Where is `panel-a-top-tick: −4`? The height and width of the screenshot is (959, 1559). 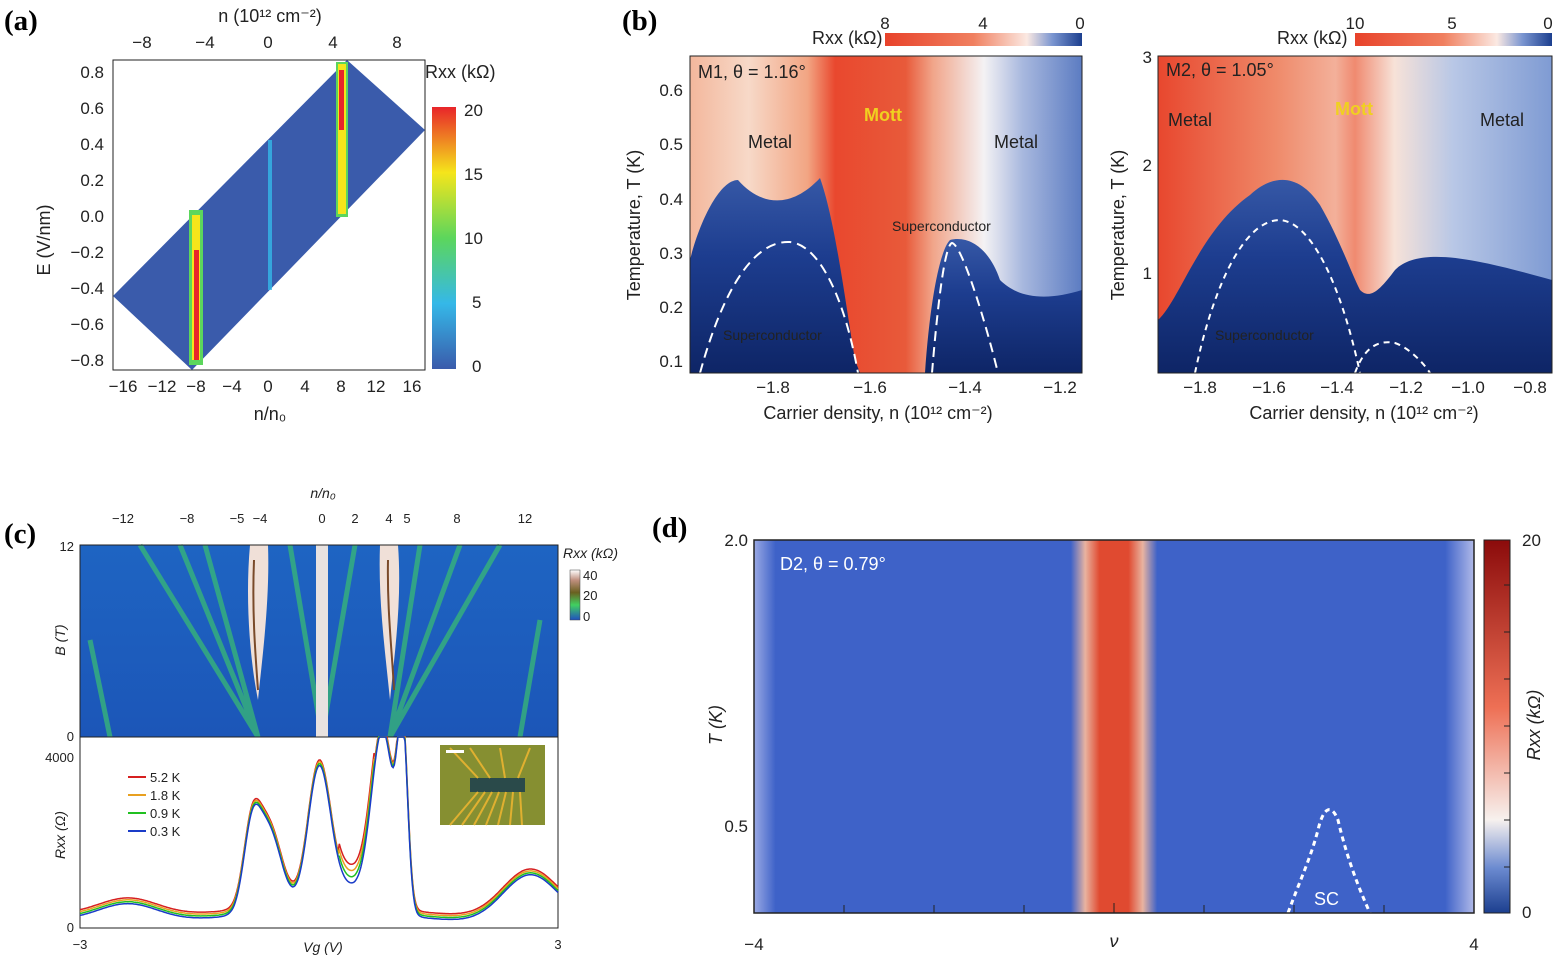 panel-a-top-tick: −4 is located at coordinates (204, 42).